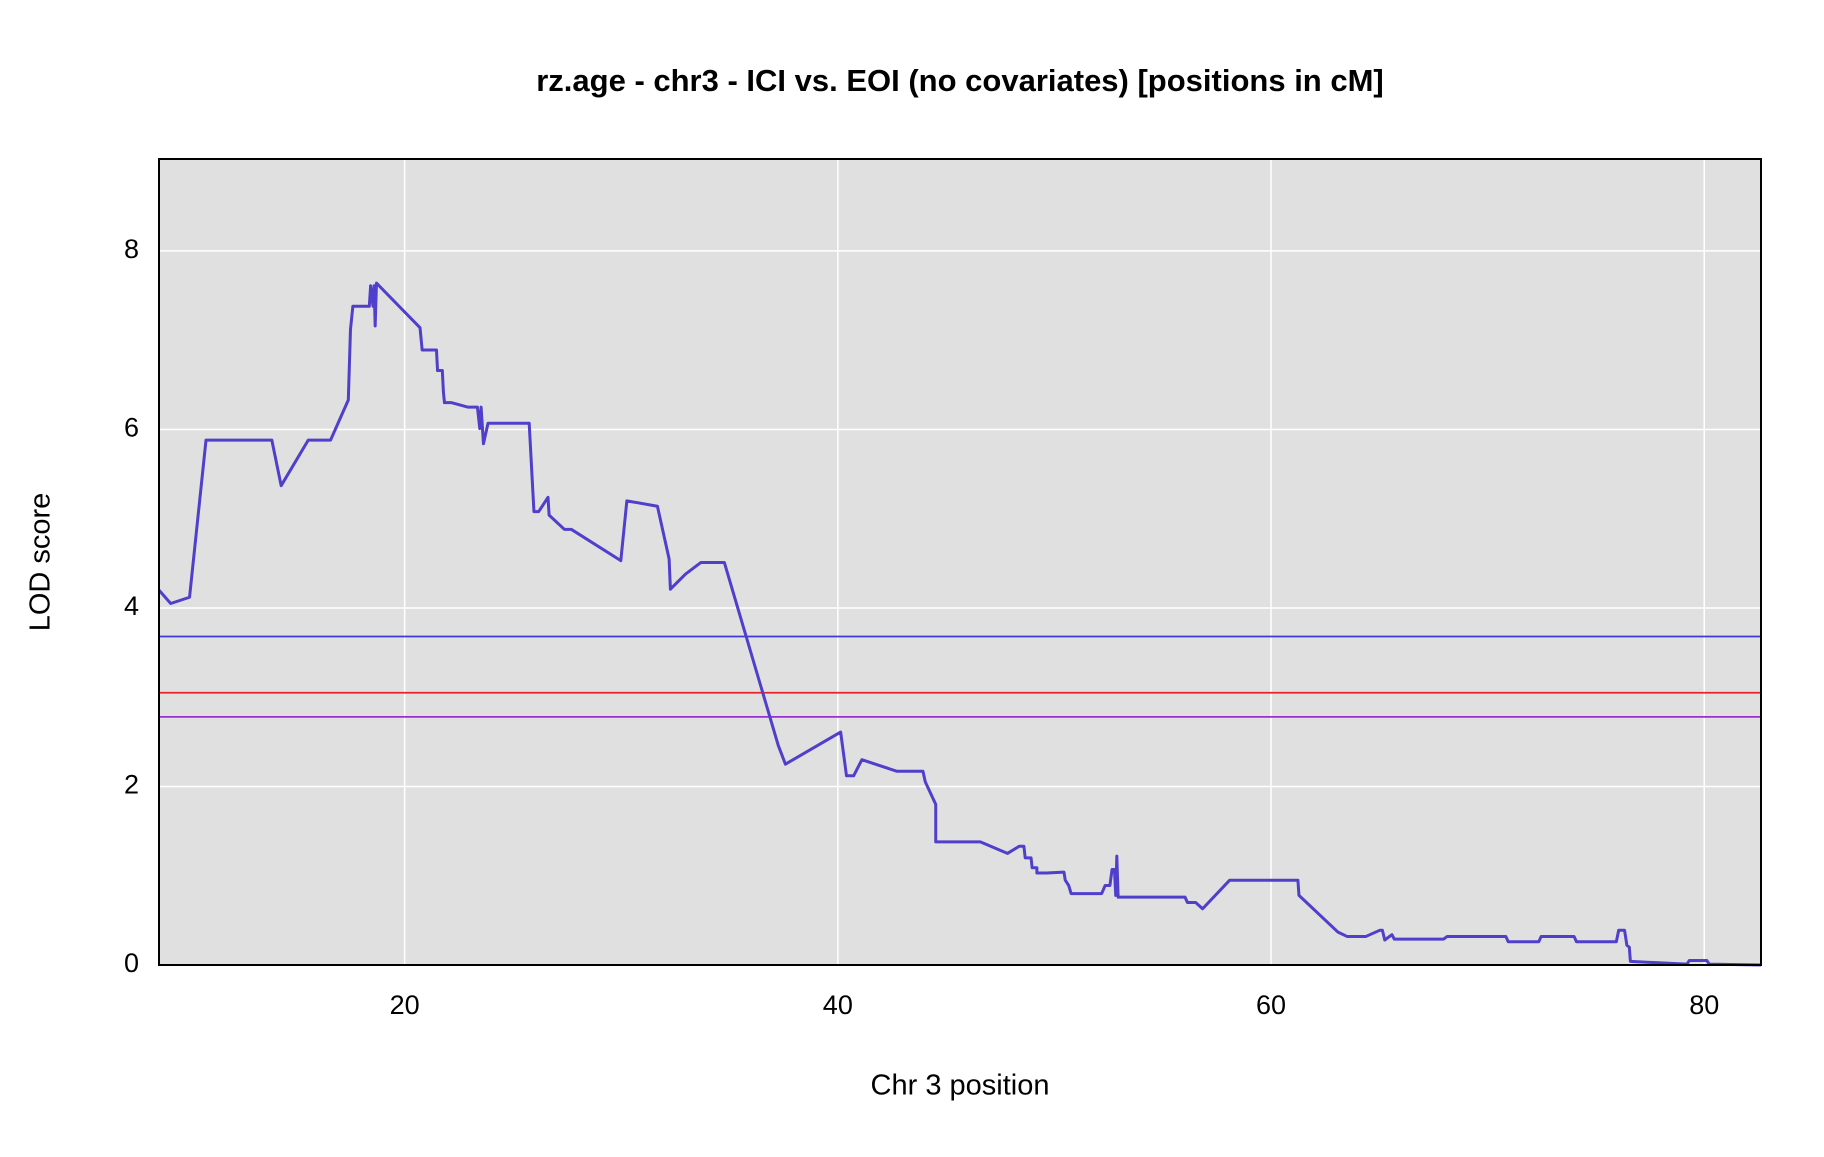 The image size is (1824, 1157). I want to click on y-tick-label: 2, so click(131, 785).